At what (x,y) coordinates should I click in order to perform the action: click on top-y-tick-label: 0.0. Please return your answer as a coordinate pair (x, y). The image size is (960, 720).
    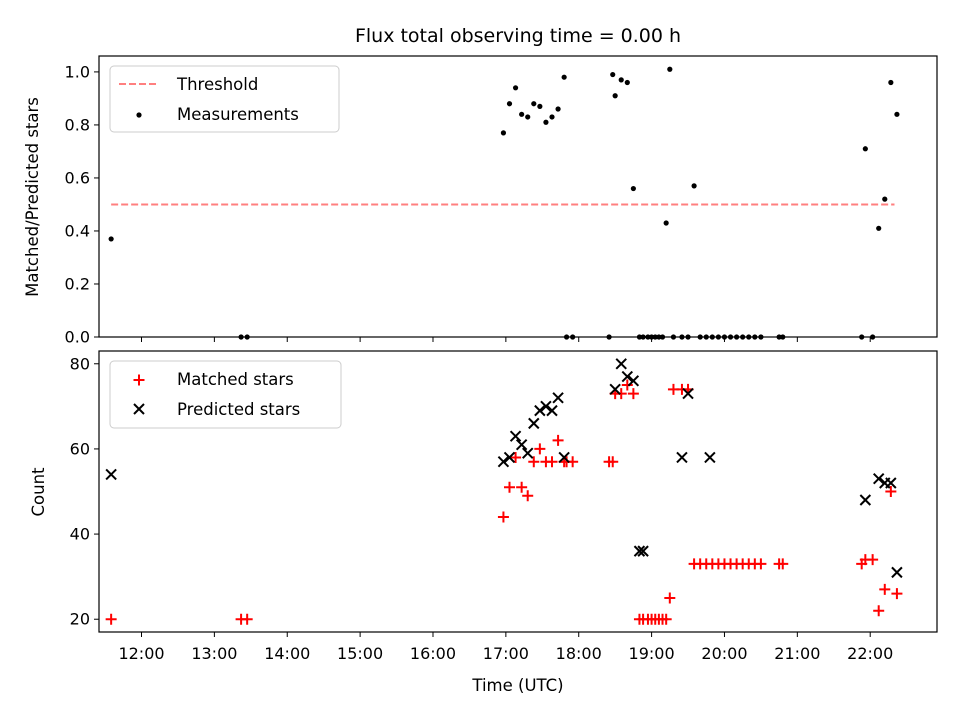
    Looking at the image, I should click on (77, 337).